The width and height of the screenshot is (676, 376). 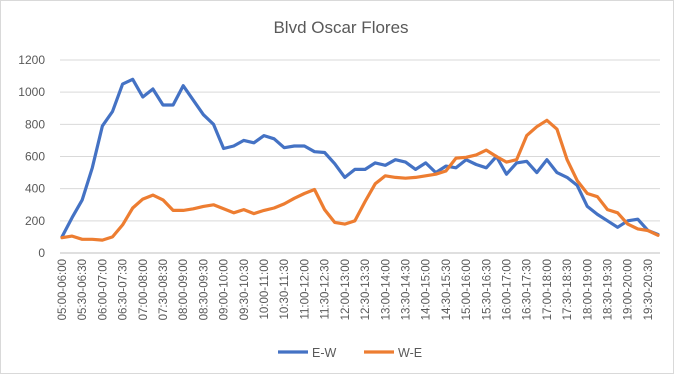 What do you see at coordinates (35, 221) in the screenshot?
I see `y-tick-label: 200` at bounding box center [35, 221].